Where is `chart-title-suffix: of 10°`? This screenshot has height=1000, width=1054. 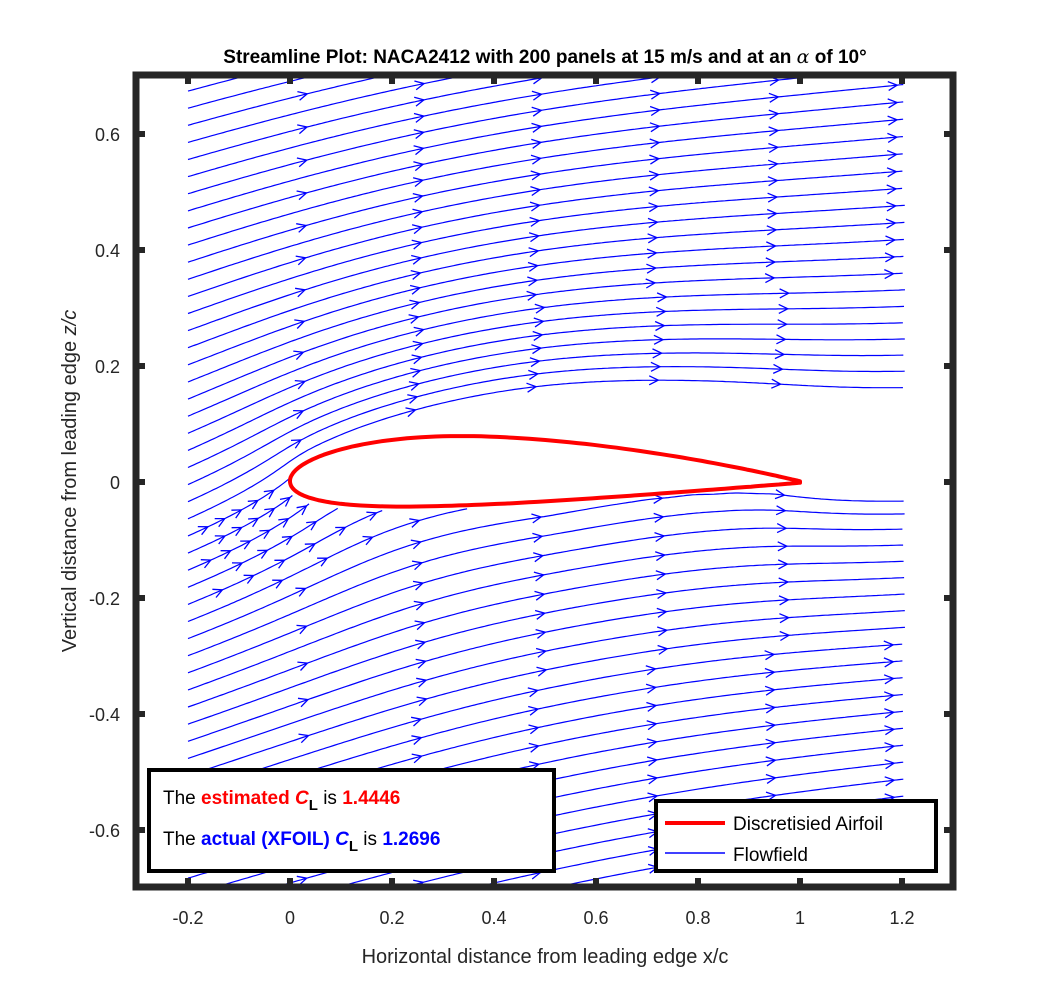
chart-title-suffix: of 10° is located at coordinates (837, 57).